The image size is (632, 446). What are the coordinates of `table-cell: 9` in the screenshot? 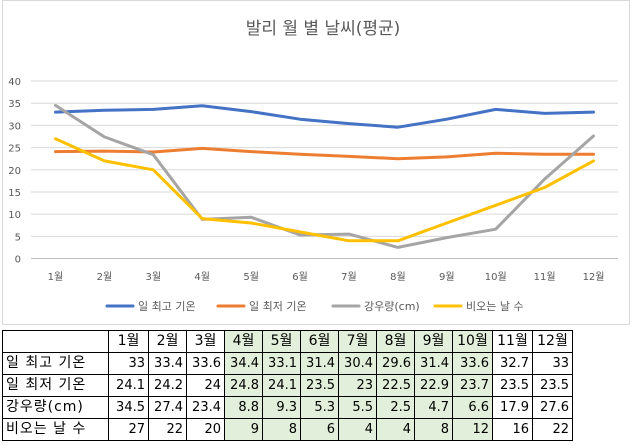 It's located at (243, 429).